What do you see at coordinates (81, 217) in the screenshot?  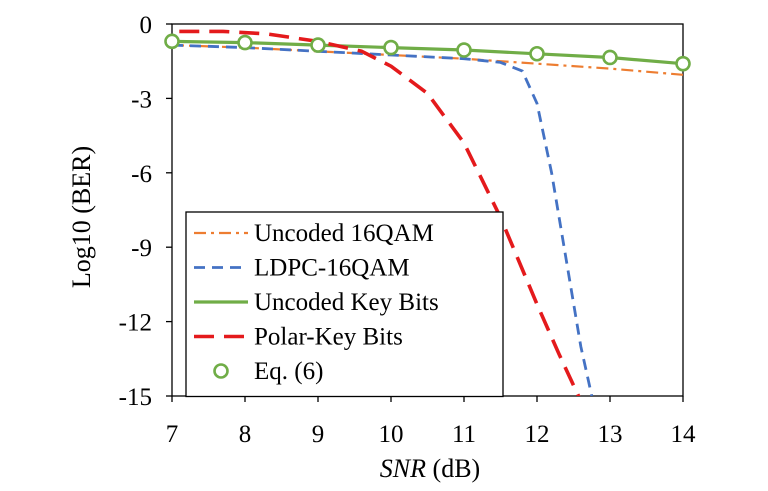 I see `y-axis-title: Log10 (BER)` at bounding box center [81, 217].